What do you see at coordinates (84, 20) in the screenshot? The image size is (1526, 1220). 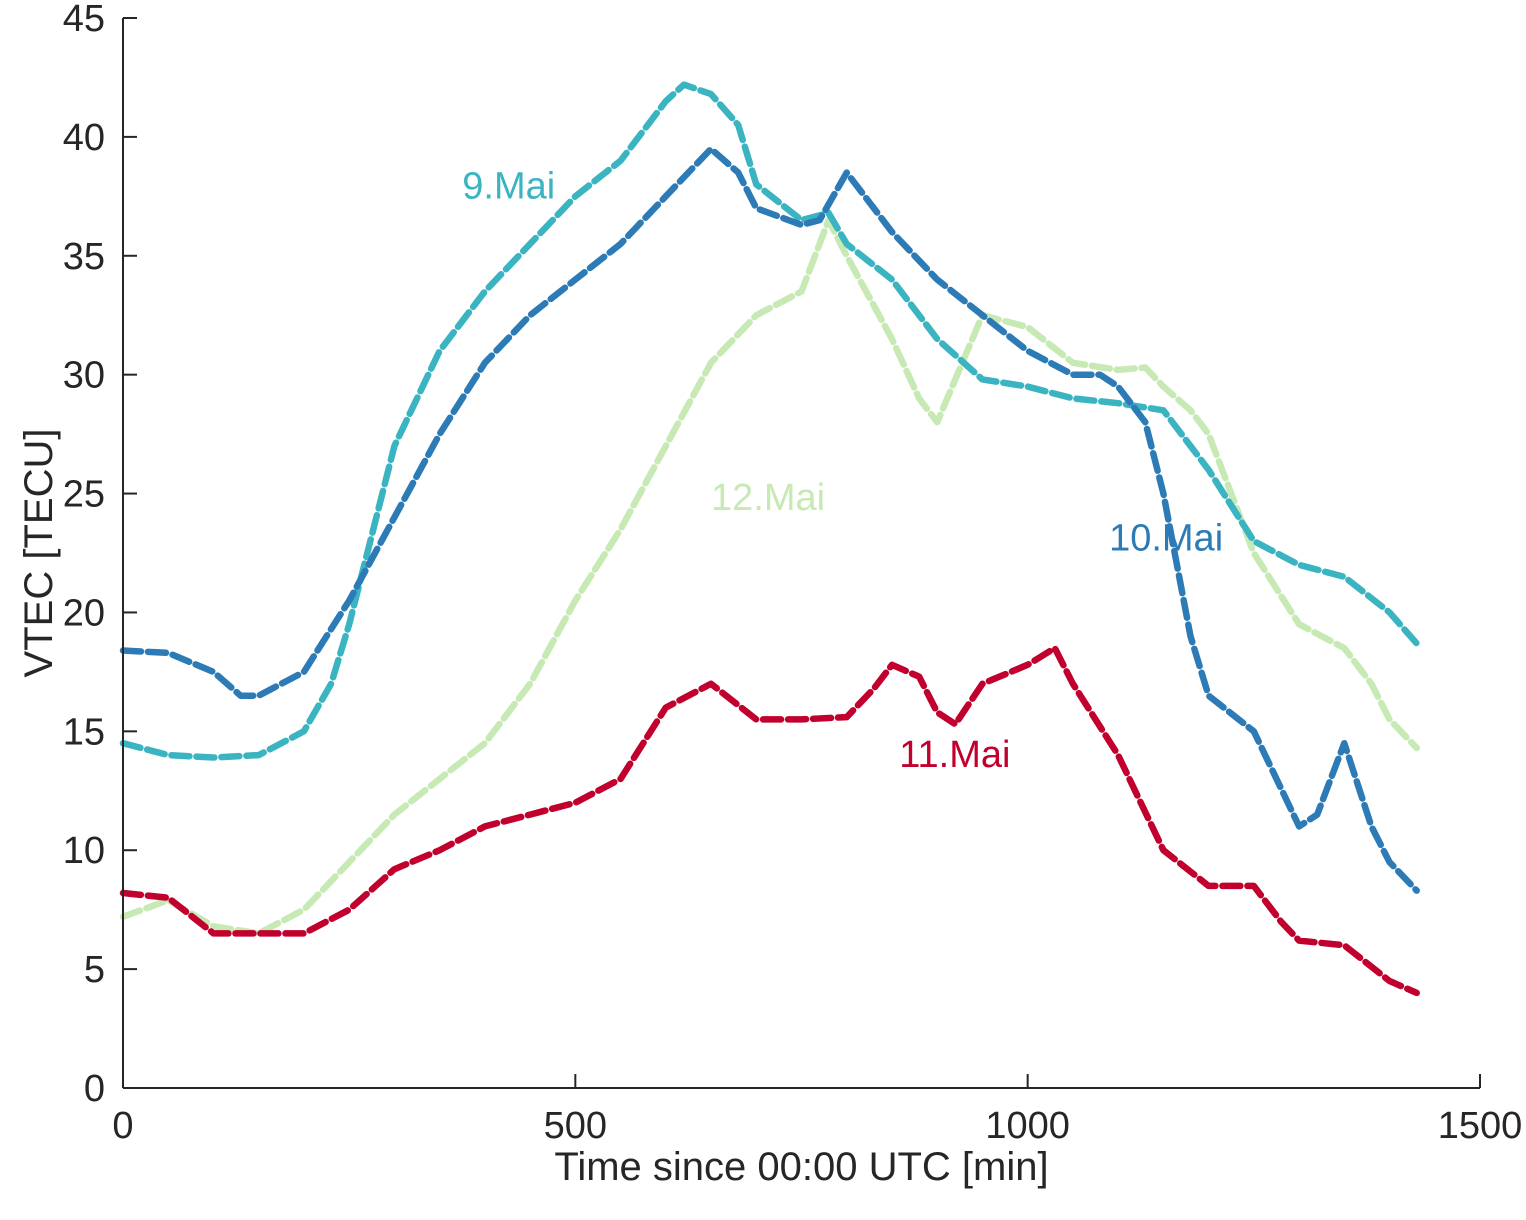 I see `y-tick-label: 45` at bounding box center [84, 20].